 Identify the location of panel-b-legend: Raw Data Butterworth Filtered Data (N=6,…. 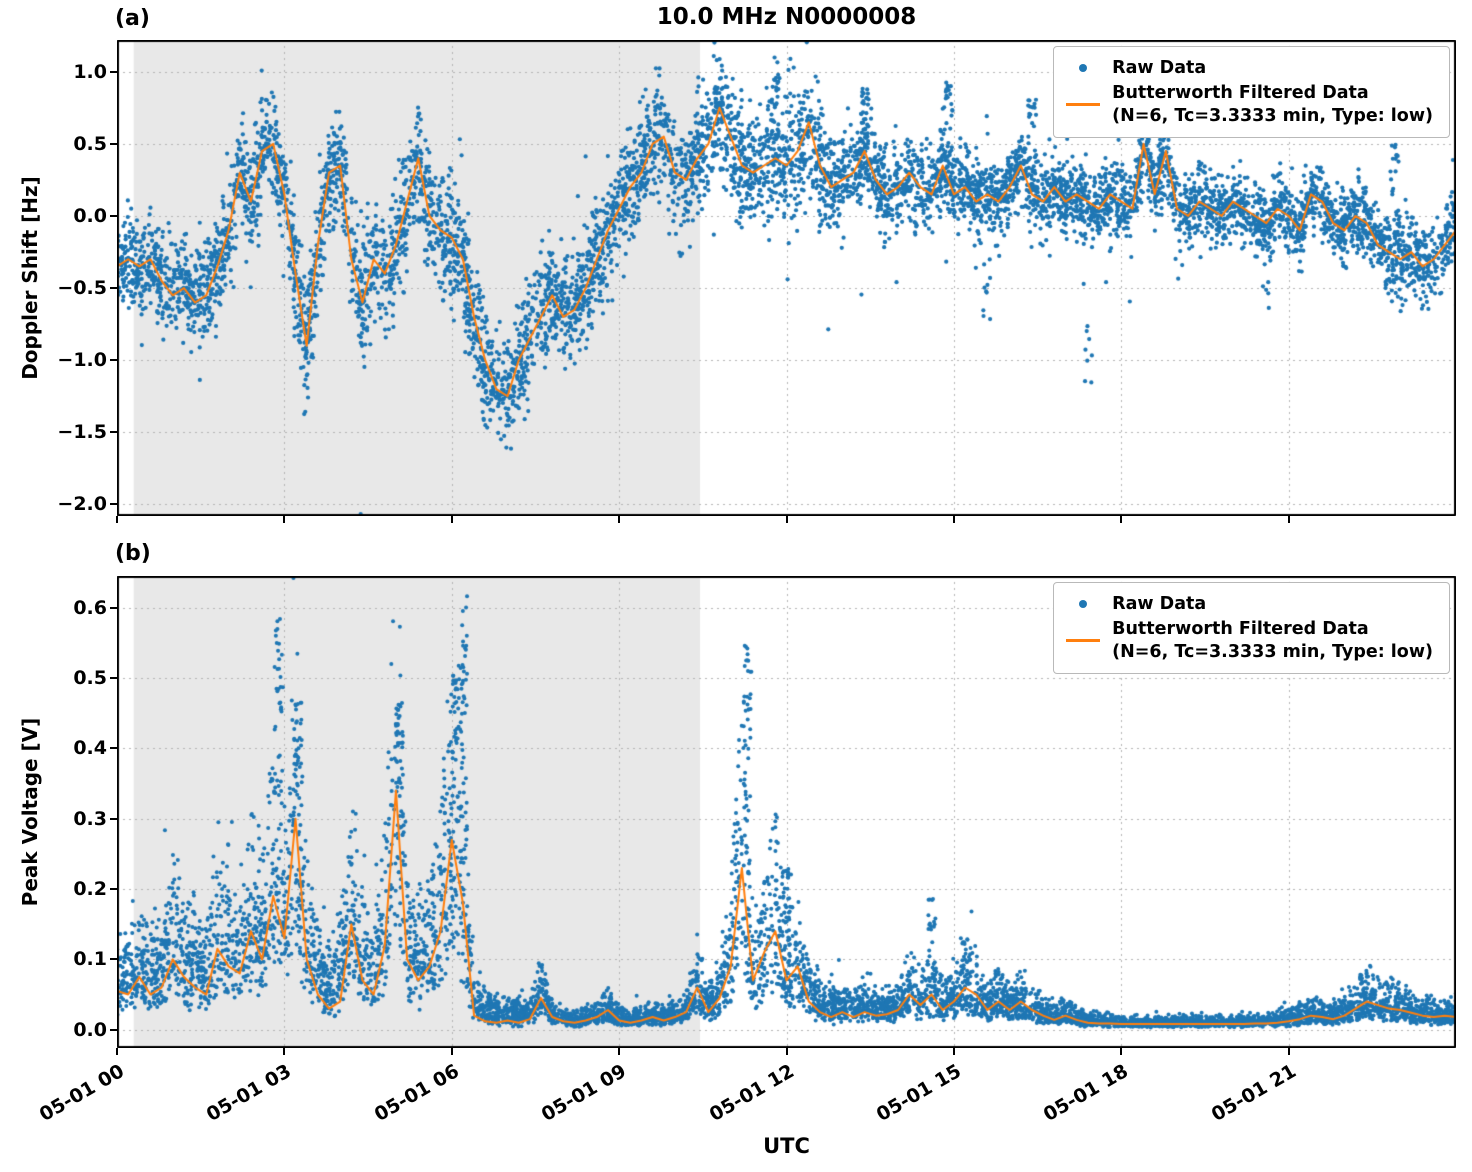
(1251, 628).